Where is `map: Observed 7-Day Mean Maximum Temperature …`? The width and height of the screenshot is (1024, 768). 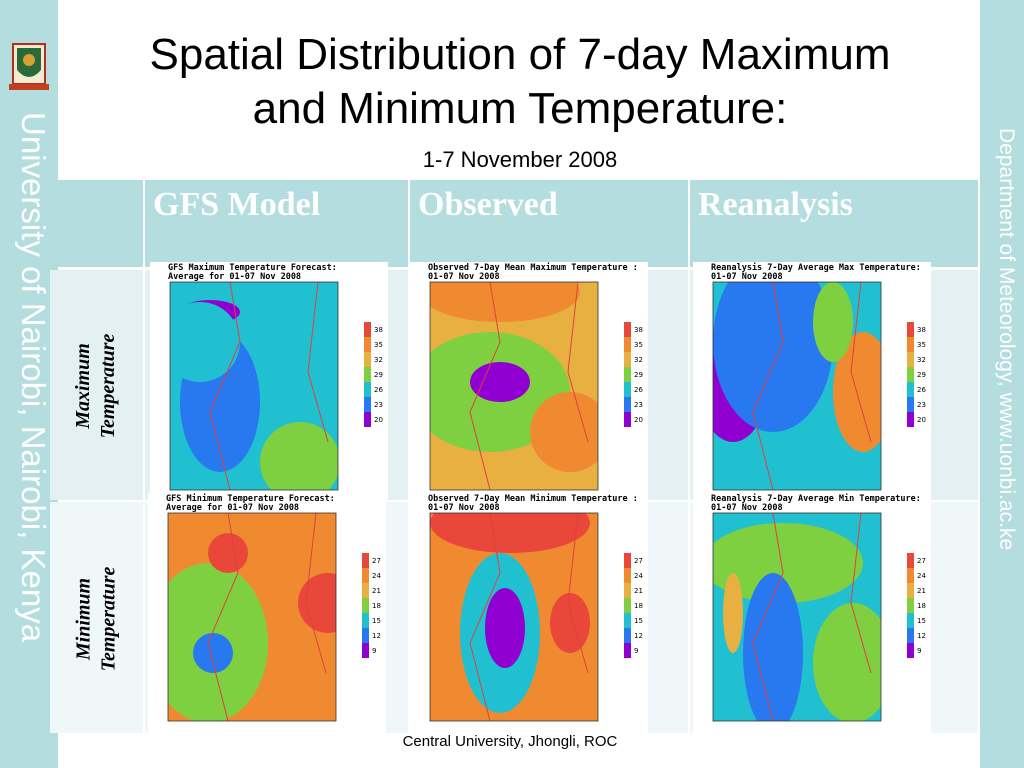 map: Observed 7-Day Mean Maximum Temperature … is located at coordinates (529, 382).